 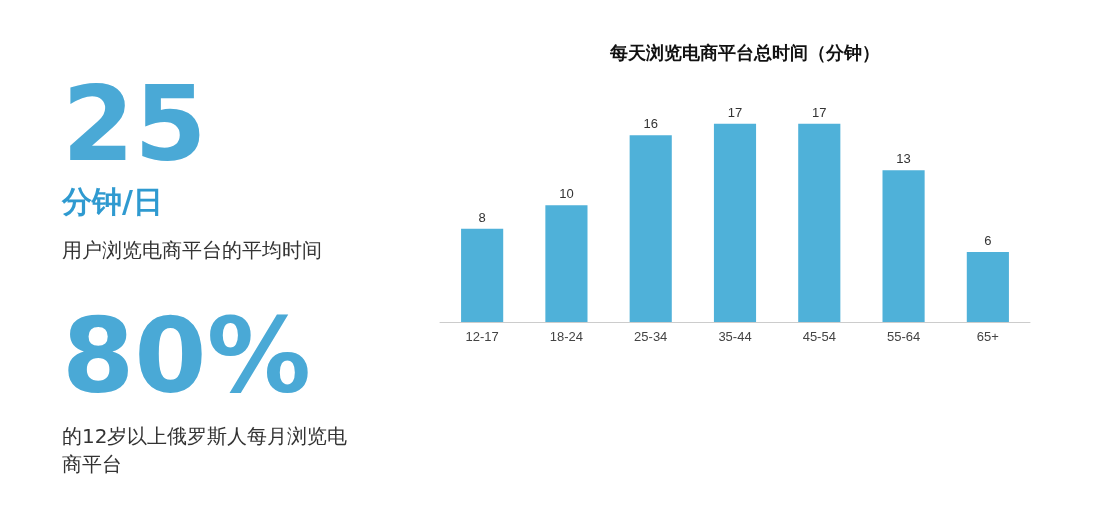 What do you see at coordinates (735, 336) in the screenshot?
I see `x-tick-label: 35-44` at bounding box center [735, 336].